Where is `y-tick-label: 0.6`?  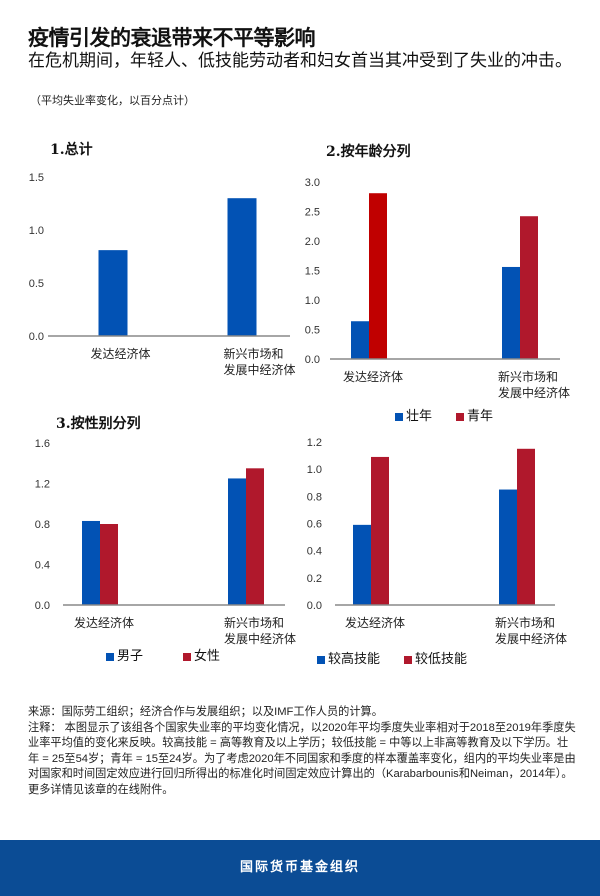 y-tick-label: 0.6 is located at coordinates (314, 525).